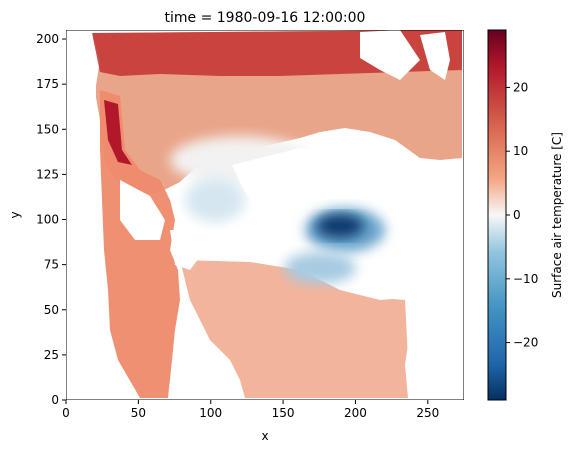 Image resolution: width=574 pixels, height=453 pixels. I want to click on y-tick-label: 75, so click(51, 265).